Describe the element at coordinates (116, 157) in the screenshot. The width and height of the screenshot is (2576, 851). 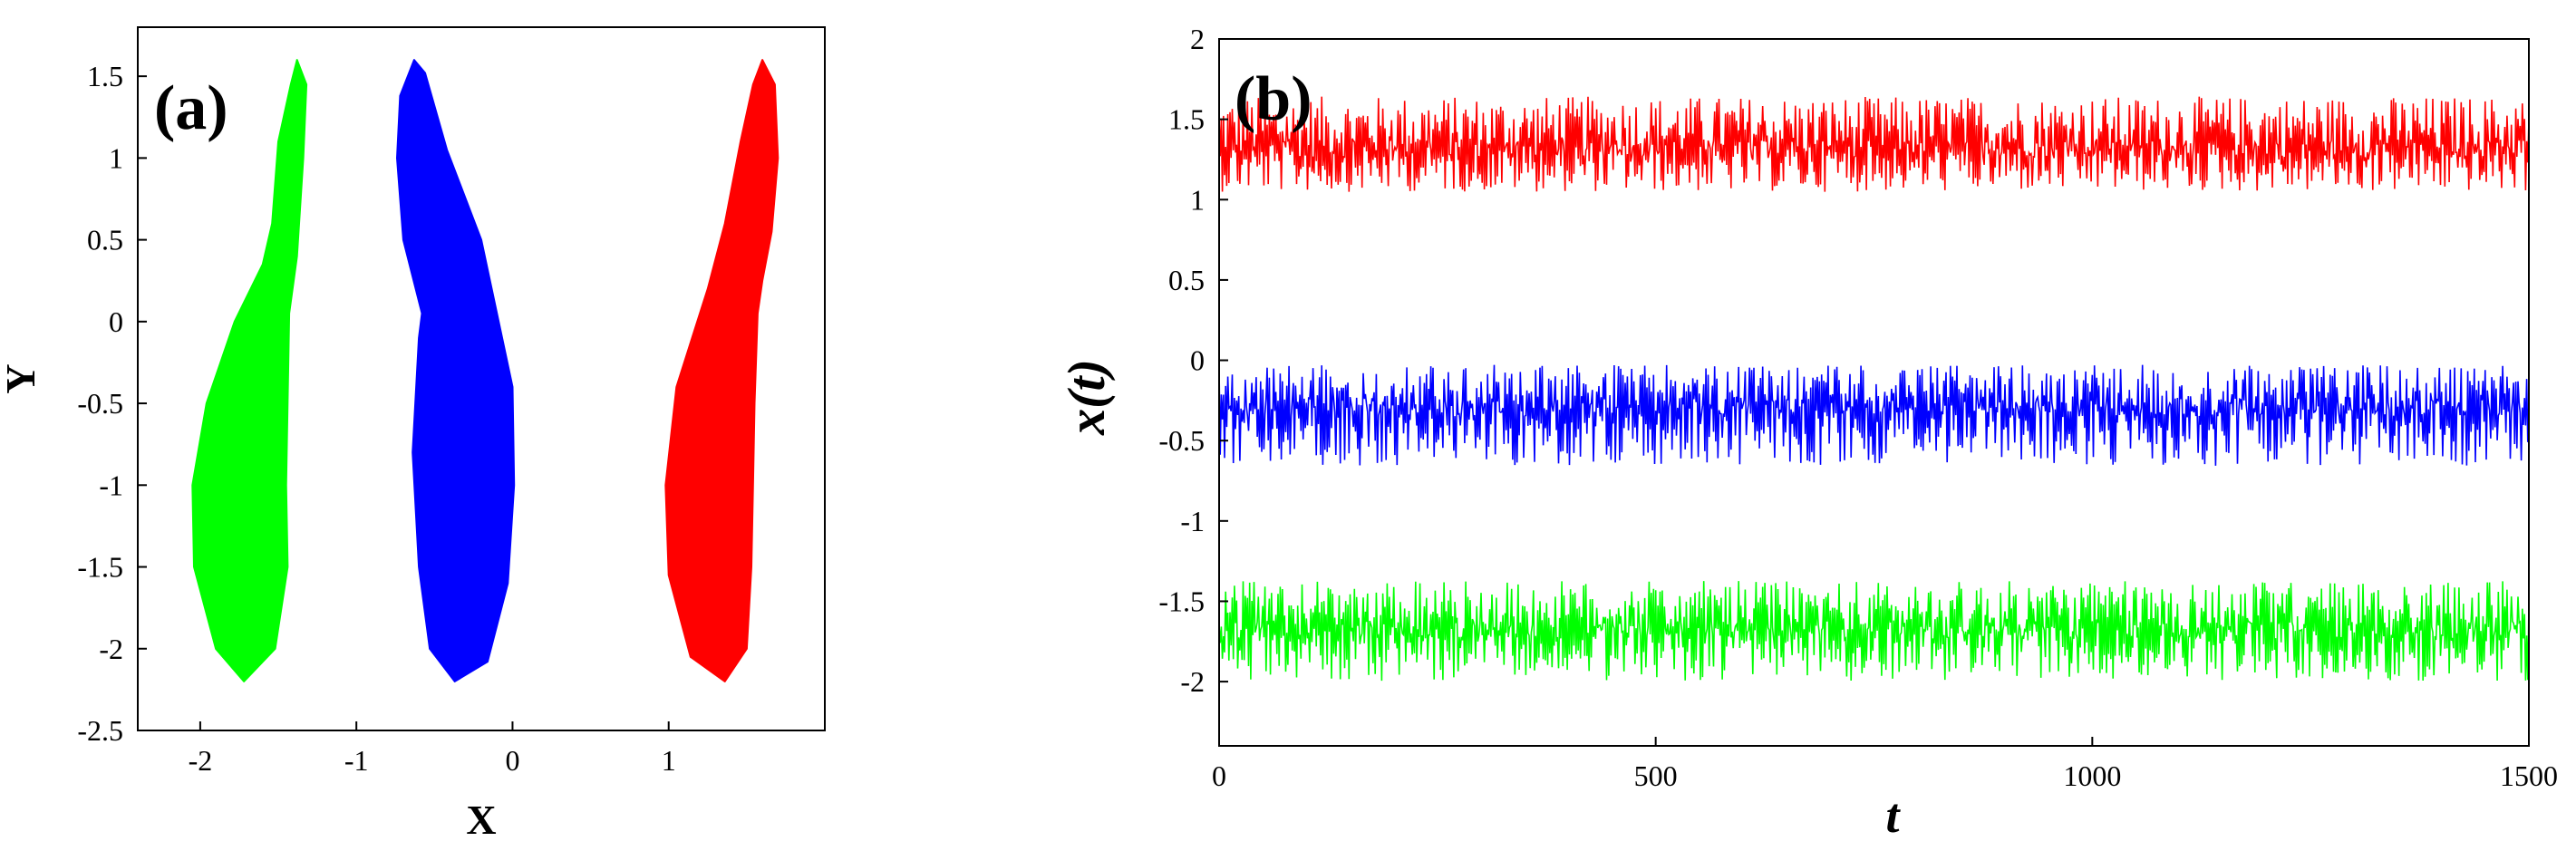
I see `panel-a-y-tick-label: 1` at that location.